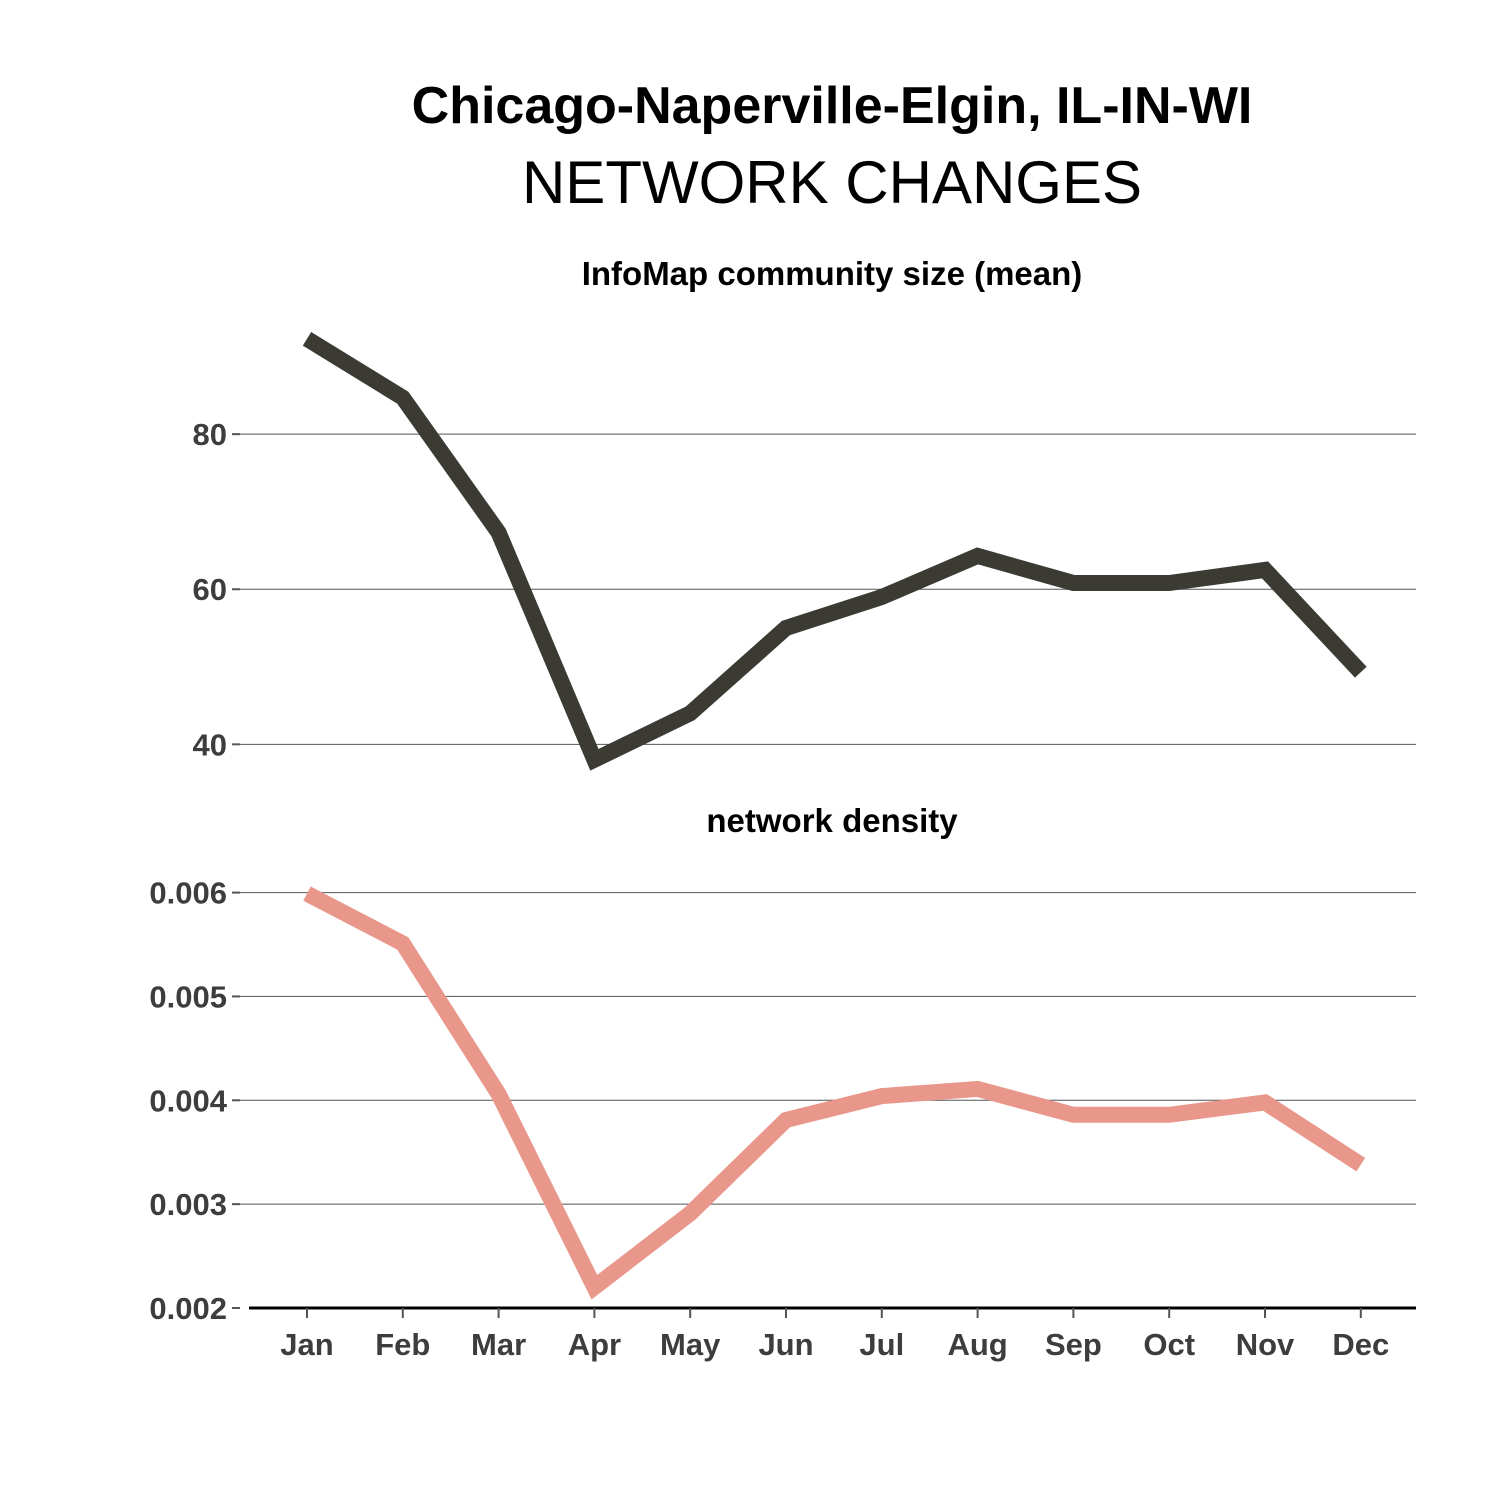 The width and height of the screenshot is (1500, 1500). What do you see at coordinates (1073, 1344) in the screenshot?
I see `x-tick-label: Sep` at bounding box center [1073, 1344].